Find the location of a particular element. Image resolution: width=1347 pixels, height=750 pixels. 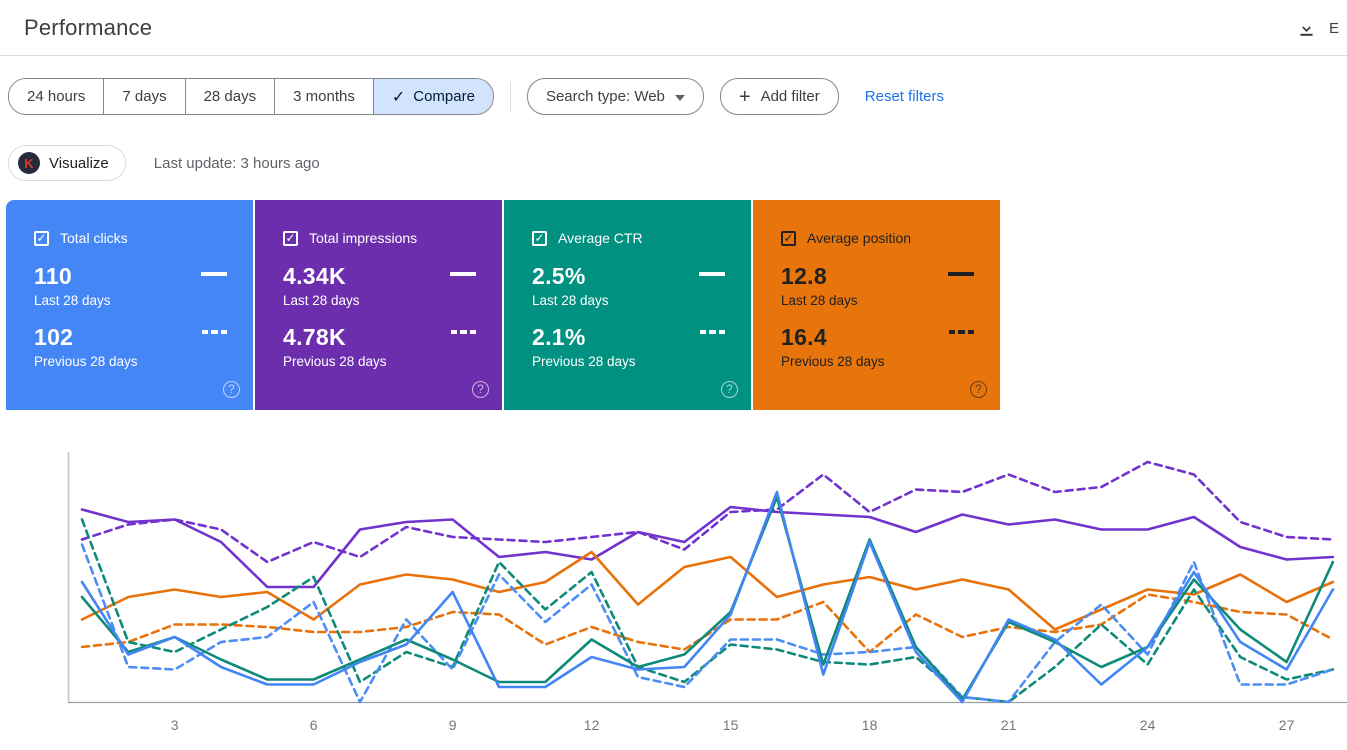

card-label: Average position is located at coordinates (859, 238).